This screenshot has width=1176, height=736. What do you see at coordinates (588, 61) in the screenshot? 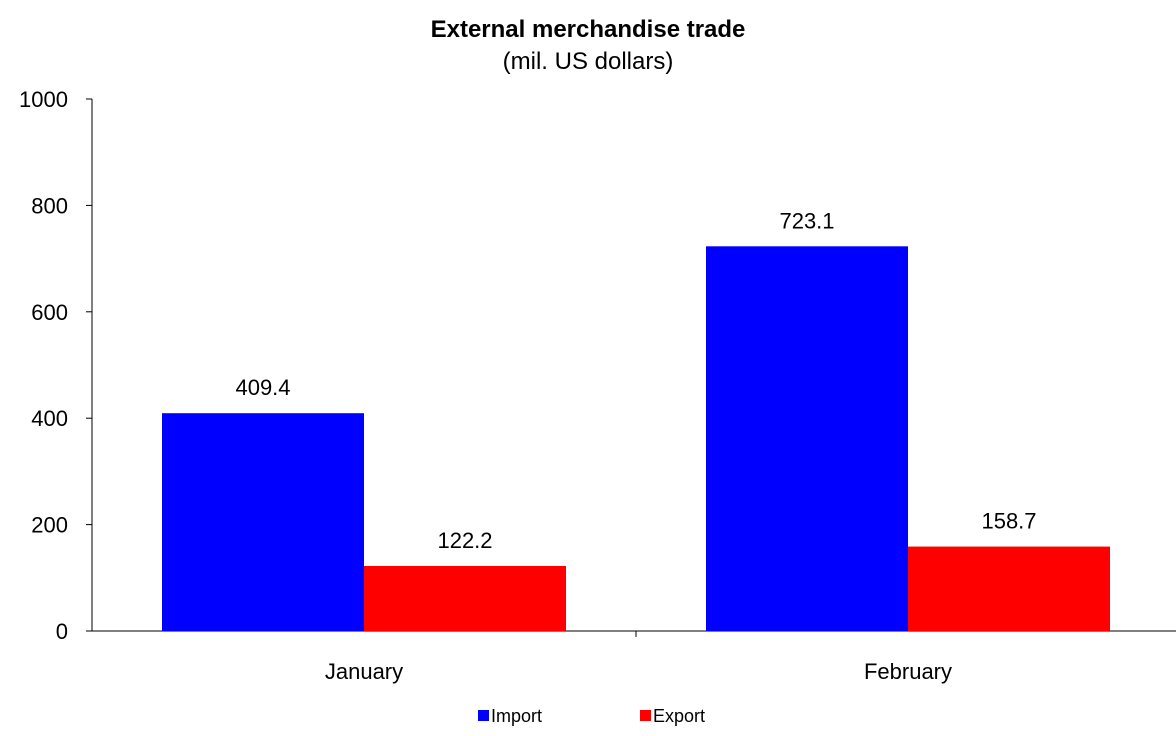
I see `chart-subtitle: (mil. US dollars)` at bounding box center [588, 61].